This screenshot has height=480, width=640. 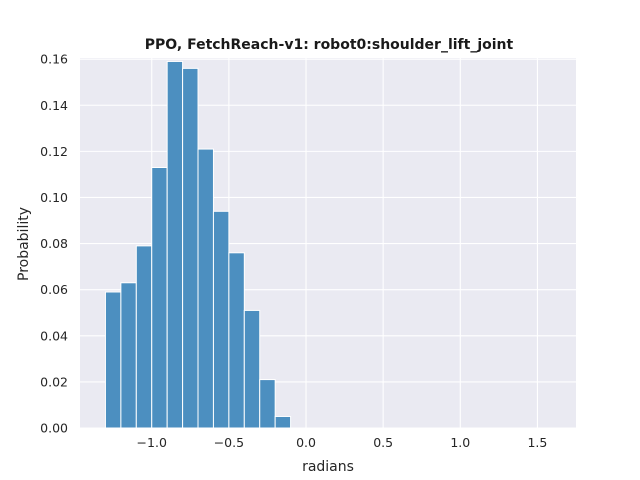 I want to click on x-axis-ticks: −1.0 −0.5 0.0 0.5 1.0 1.5, so click(x=342, y=442).